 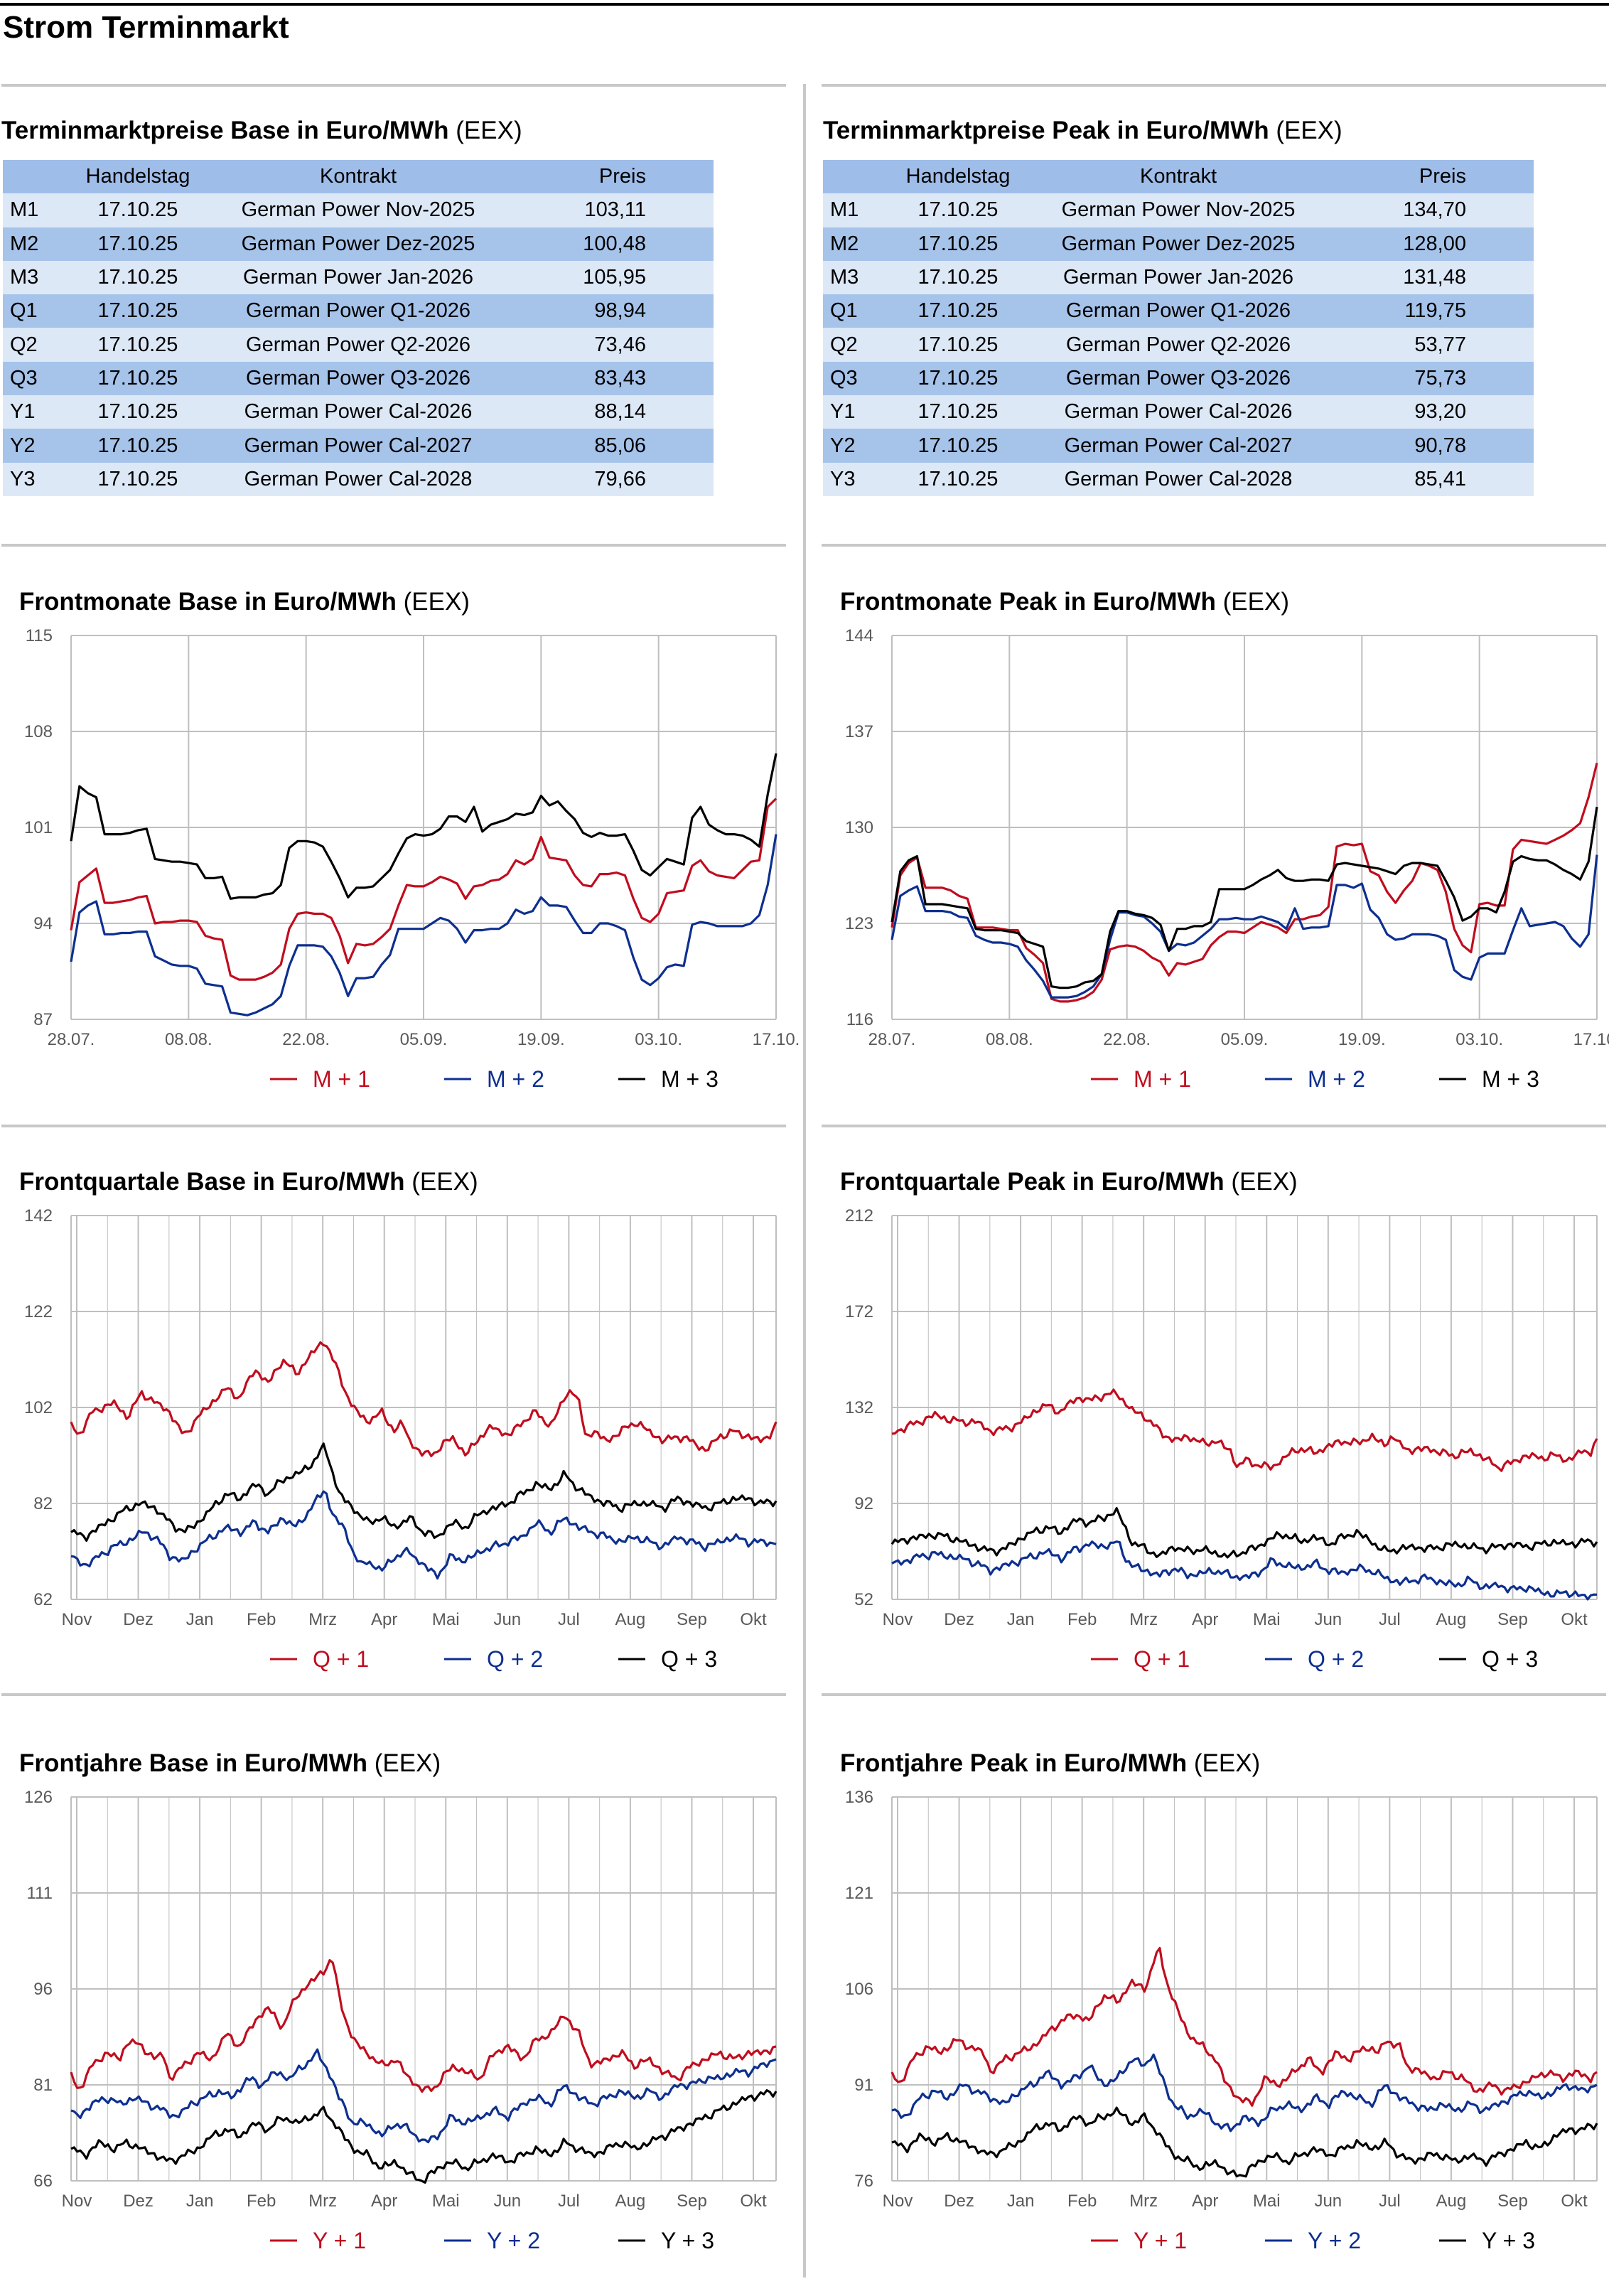 What do you see at coordinates (200, 2201) in the screenshot?
I see `x-tick-label: Jan` at bounding box center [200, 2201].